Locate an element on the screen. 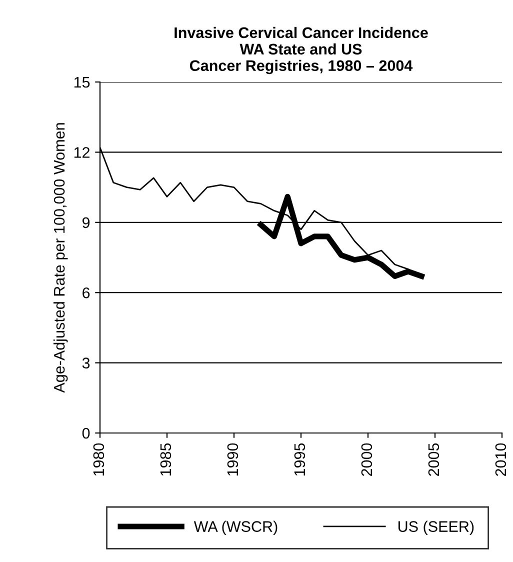 The height and width of the screenshot is (562, 513). x-tick-label: 2000 is located at coordinates (366, 459).